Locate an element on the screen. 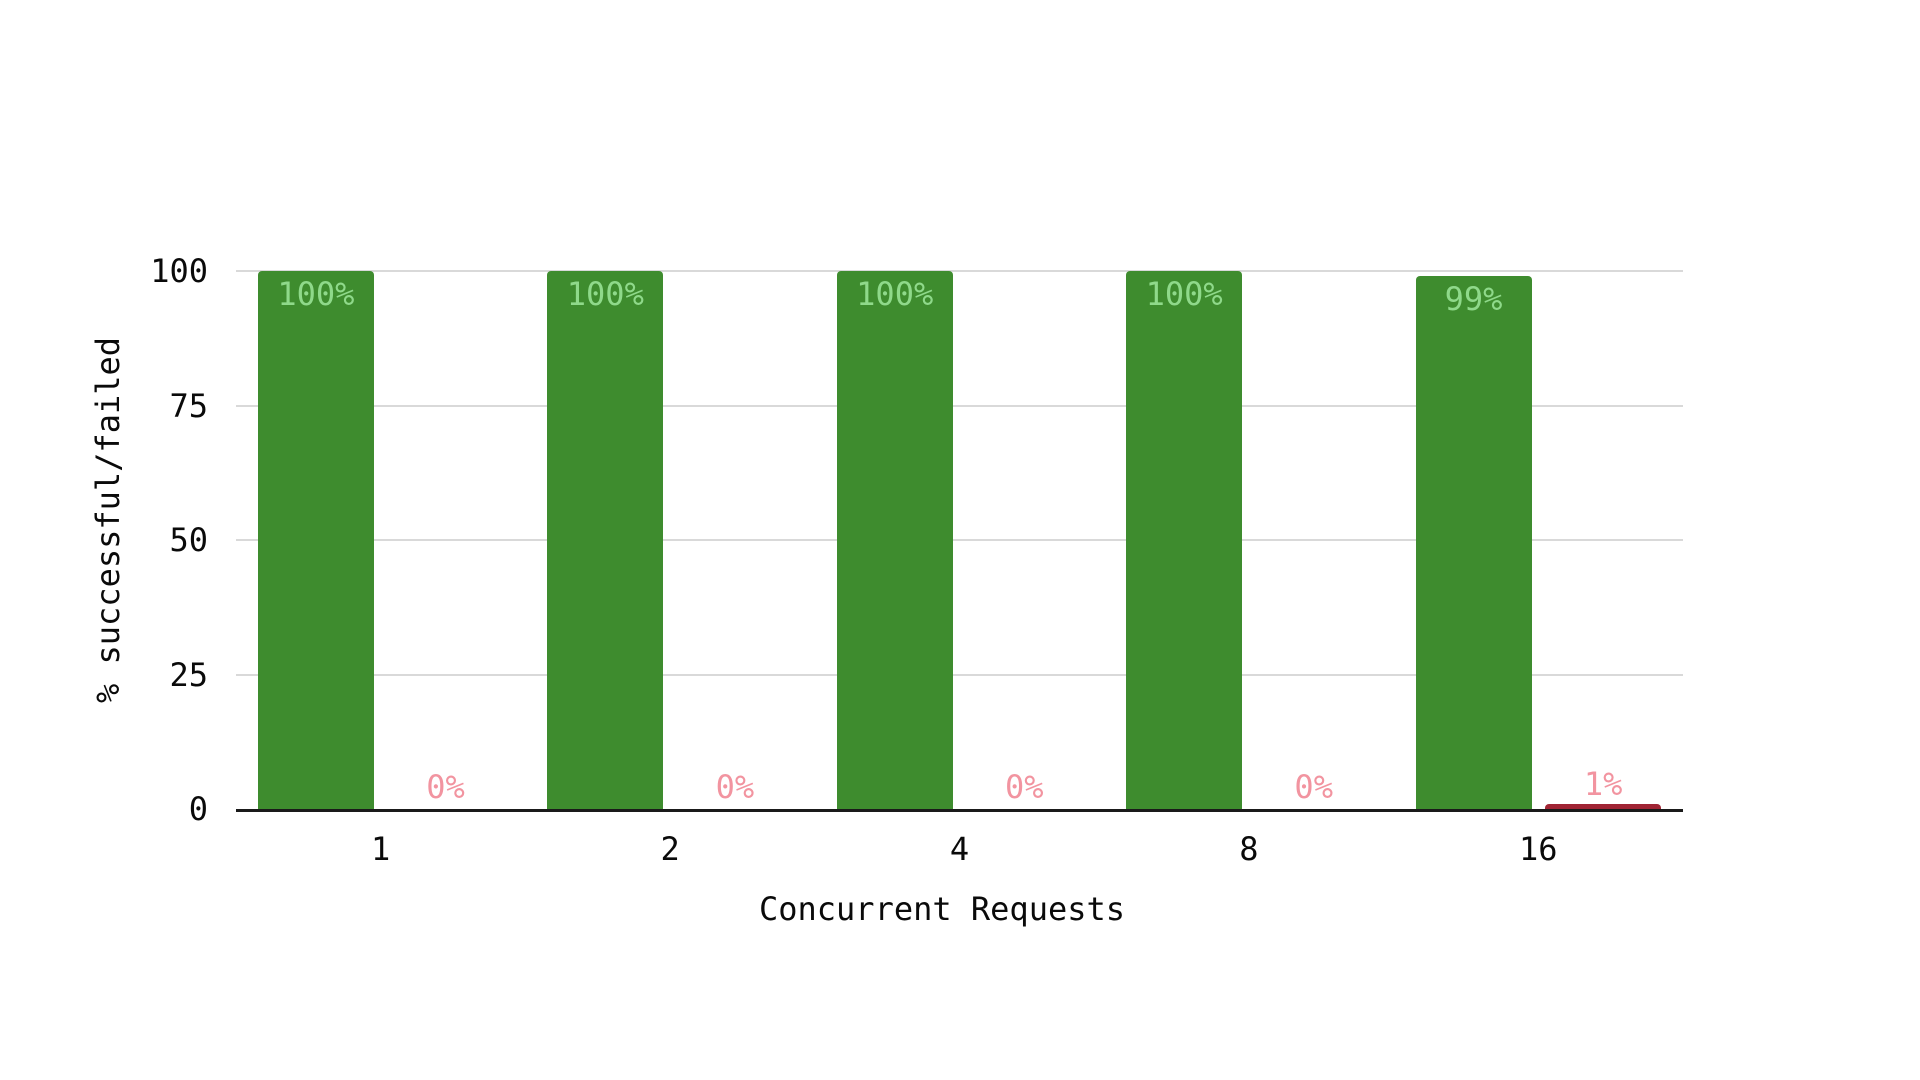 The image size is (1920, 1080). y-tick-label: 25 is located at coordinates (188, 674).